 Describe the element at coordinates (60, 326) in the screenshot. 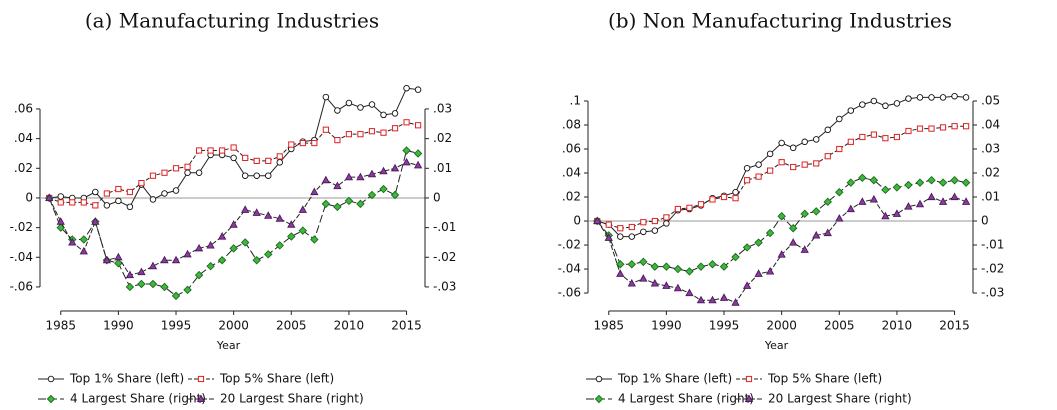

I see `x-tick-label: 1985` at that location.